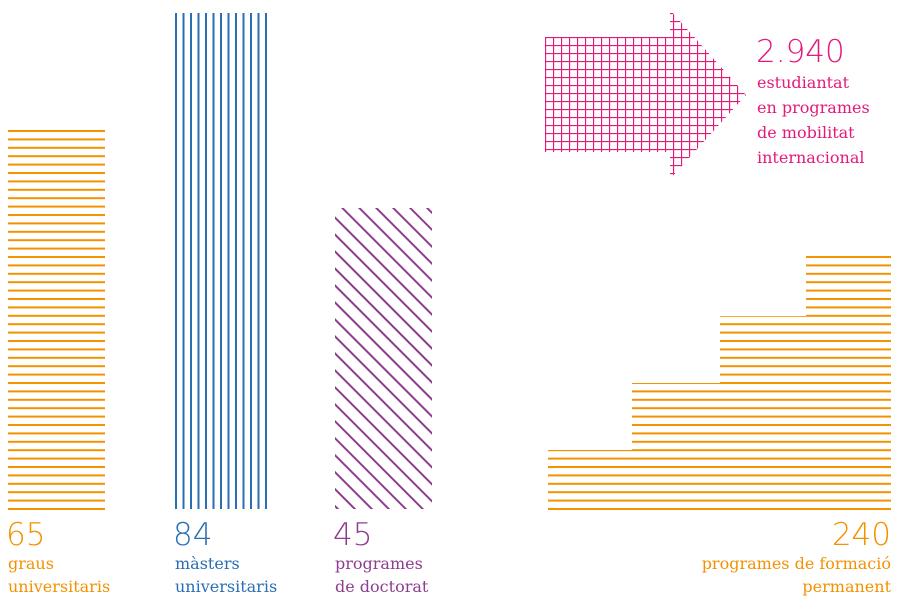  Describe the element at coordinates (803, 82) in the screenshot. I see `label: estudiantat` at that location.